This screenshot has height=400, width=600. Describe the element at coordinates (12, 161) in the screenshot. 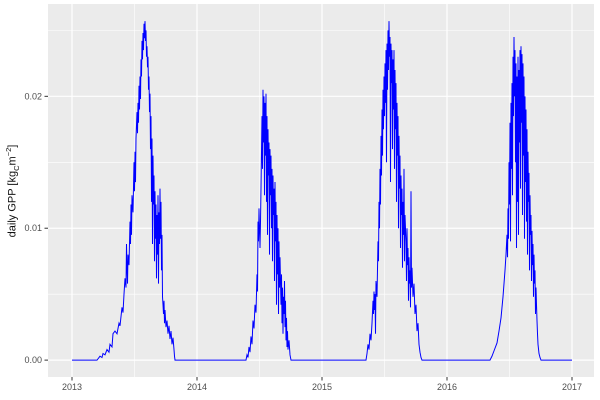

I see `y-axis-title-mid: m` at that location.